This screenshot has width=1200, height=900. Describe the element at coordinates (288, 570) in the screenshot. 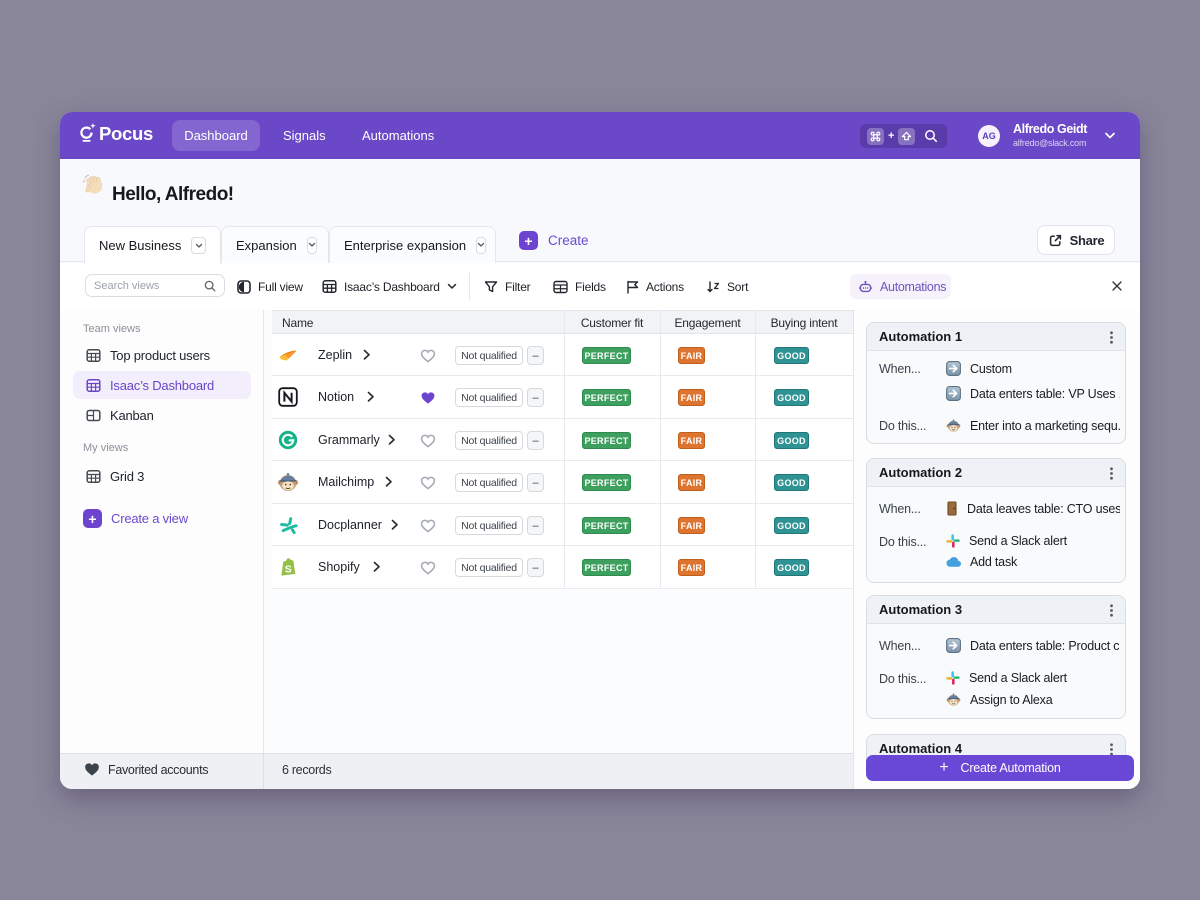

I see `svg-text: S` at that location.